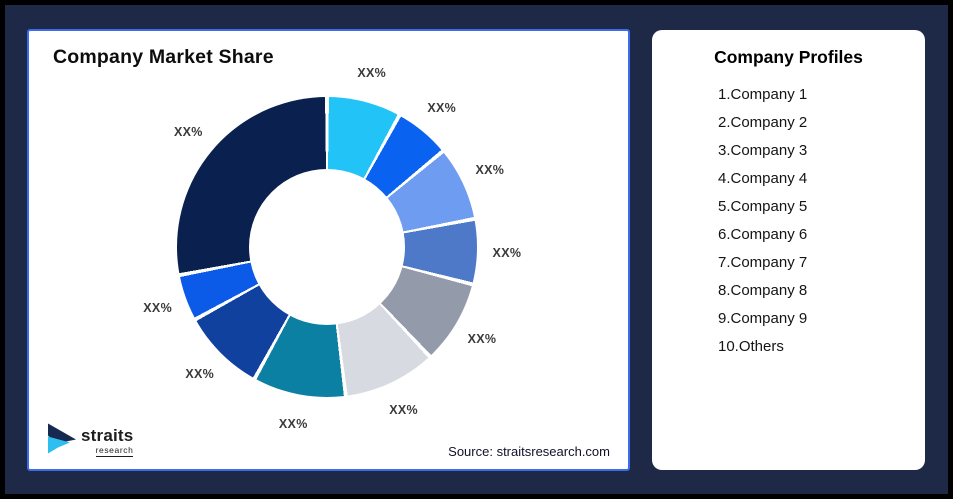 This screenshot has width=953, height=499. I want to click on logo-text: straits research, so click(107, 441).